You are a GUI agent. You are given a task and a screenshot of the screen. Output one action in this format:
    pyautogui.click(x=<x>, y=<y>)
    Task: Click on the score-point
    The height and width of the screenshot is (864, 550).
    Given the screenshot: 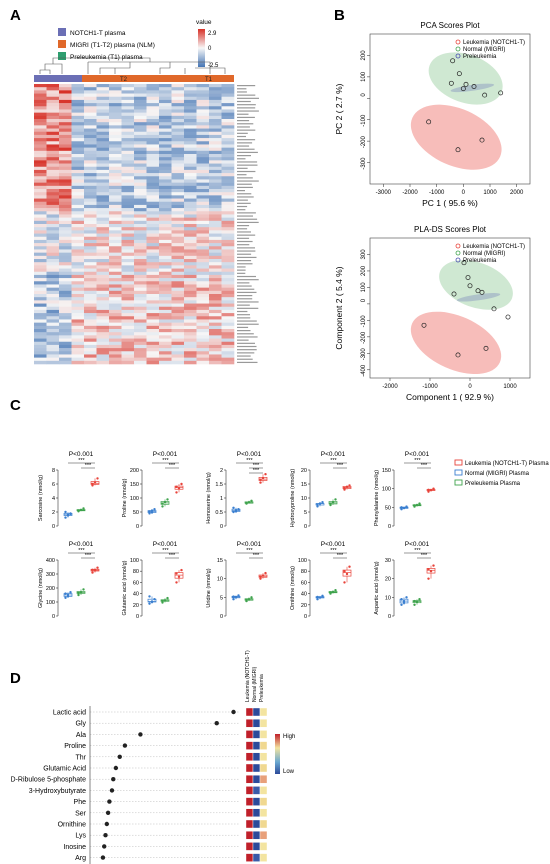 What is the action you would take?
    pyautogui.click(x=485, y=95)
    